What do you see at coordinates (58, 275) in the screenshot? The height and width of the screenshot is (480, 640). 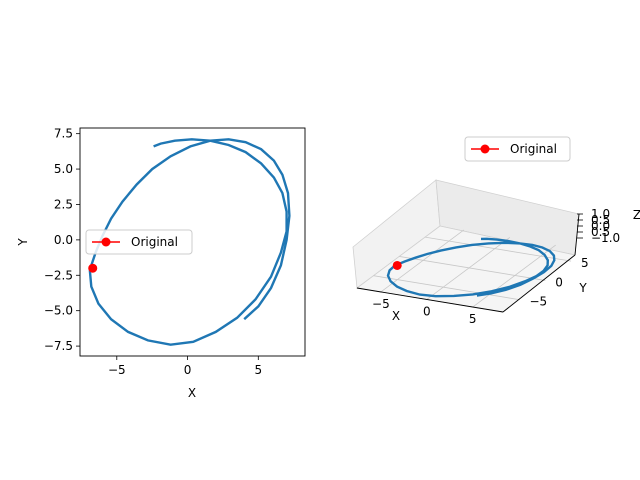 I see `y-tick-label-2d: −2.5` at bounding box center [58, 275].